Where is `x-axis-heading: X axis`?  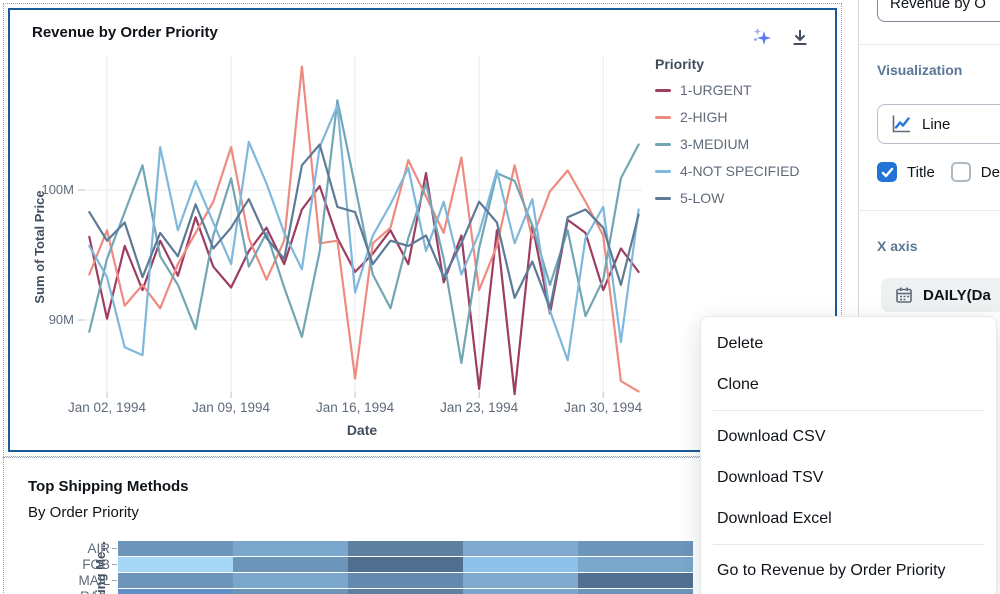 x-axis-heading: X axis is located at coordinates (897, 246).